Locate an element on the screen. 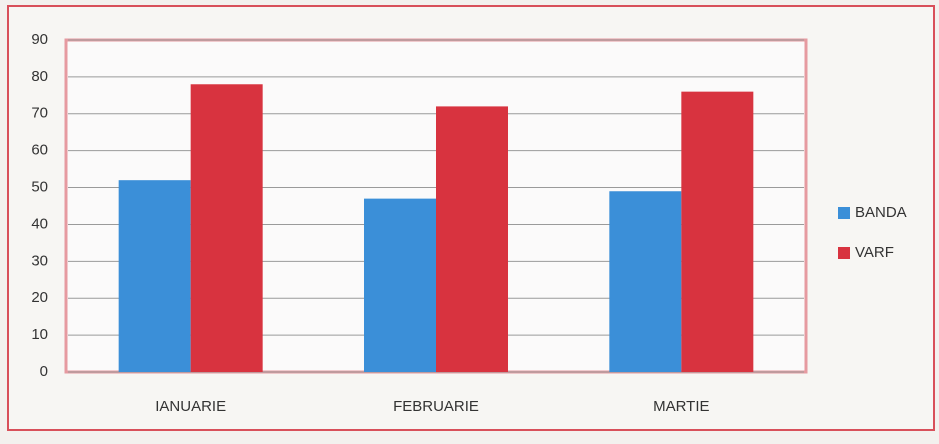 The height and width of the screenshot is (444, 939). y-tick-label: 60 is located at coordinates (39, 150).